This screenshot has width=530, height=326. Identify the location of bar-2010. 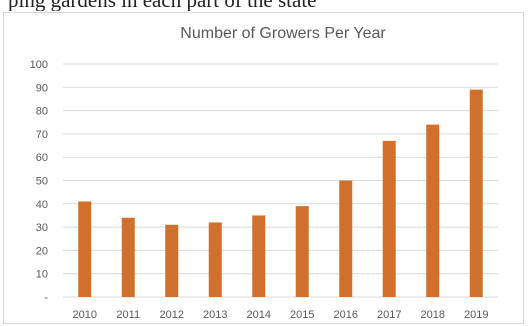
(85, 249).